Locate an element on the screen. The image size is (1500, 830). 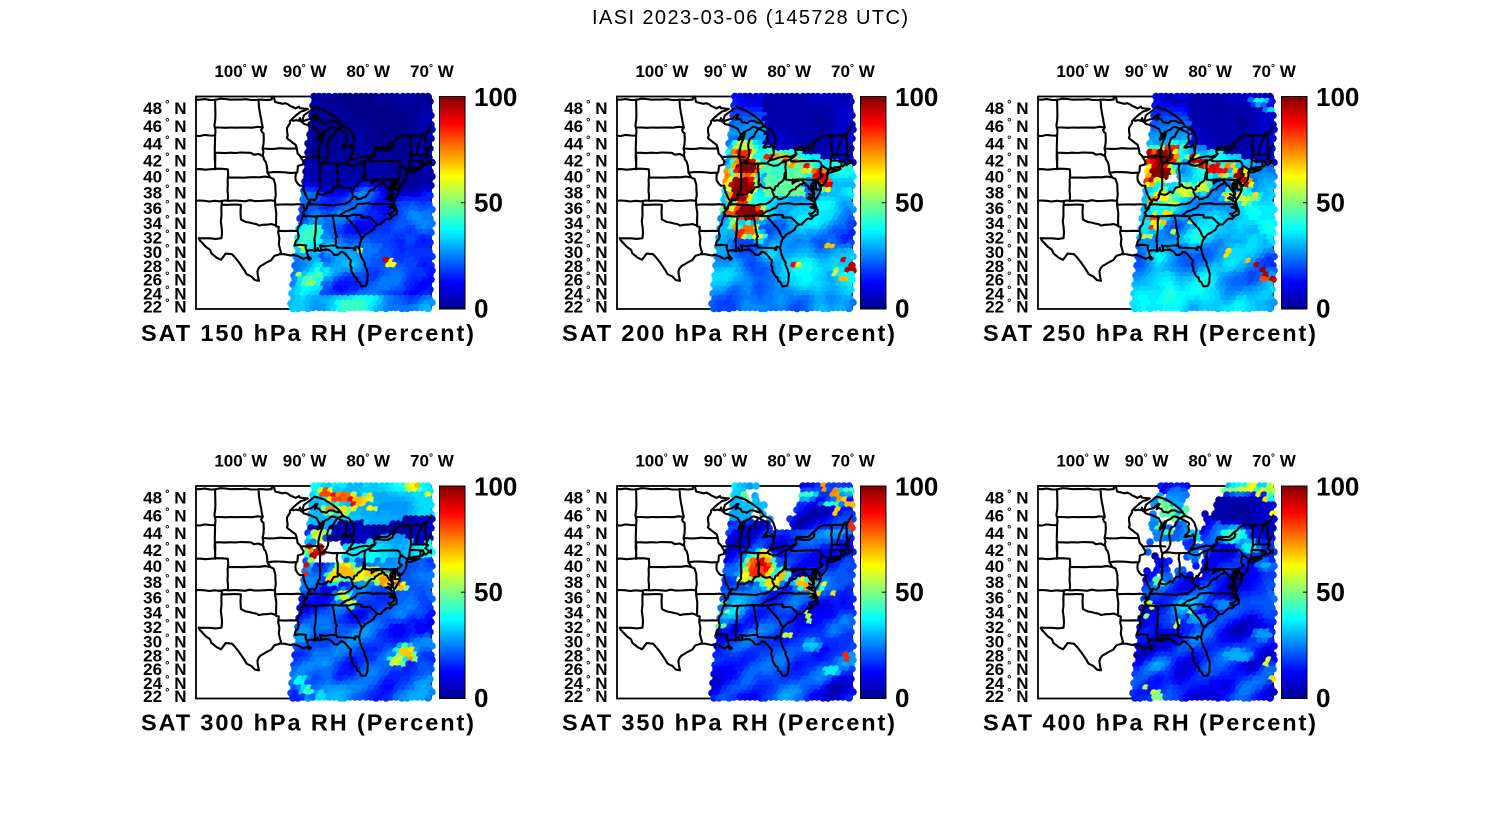
svg-text: IASI 2023-03-06 (145728 UTC) is located at coordinates (750, 18).